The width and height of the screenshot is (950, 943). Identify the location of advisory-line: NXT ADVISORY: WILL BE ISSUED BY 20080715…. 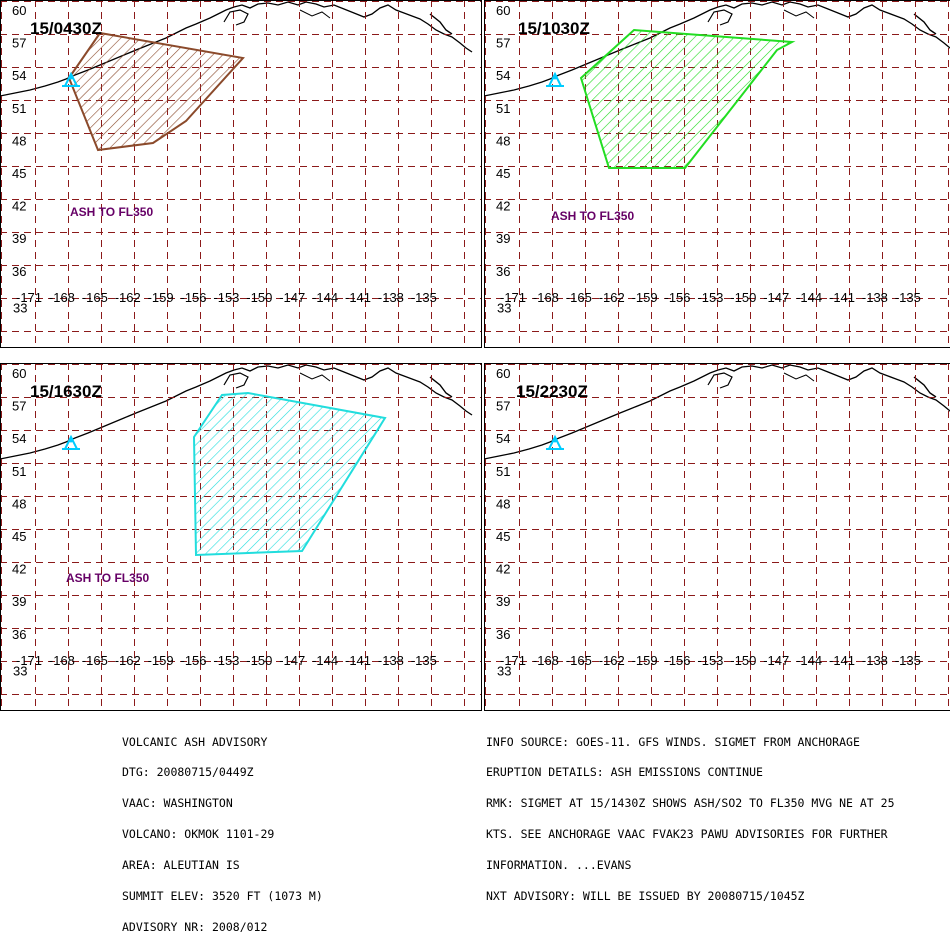
(690, 896).